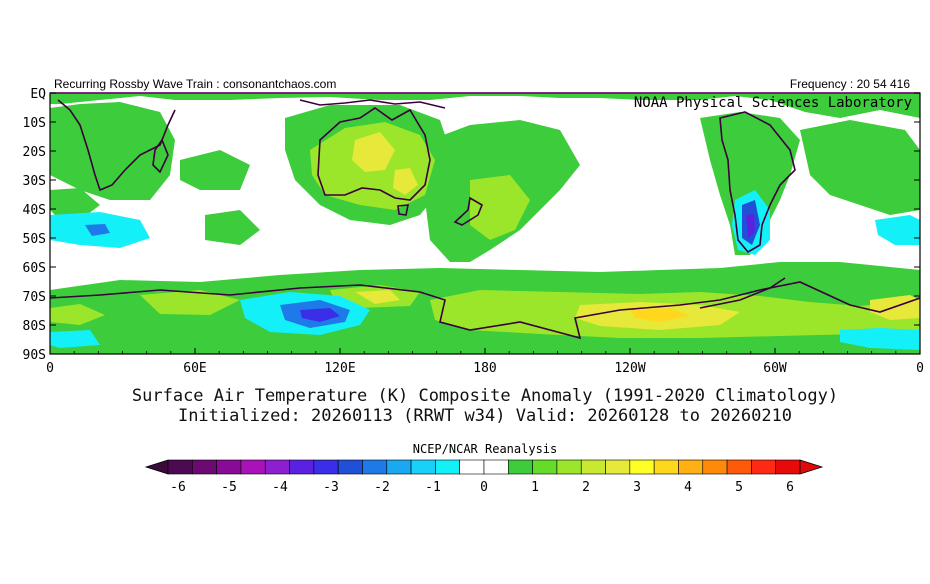 The width and height of the screenshot is (930, 584). What do you see at coordinates (320, 315) in the screenshot?
I see `anomaly-region-darkblue-antarctic` at bounding box center [320, 315].